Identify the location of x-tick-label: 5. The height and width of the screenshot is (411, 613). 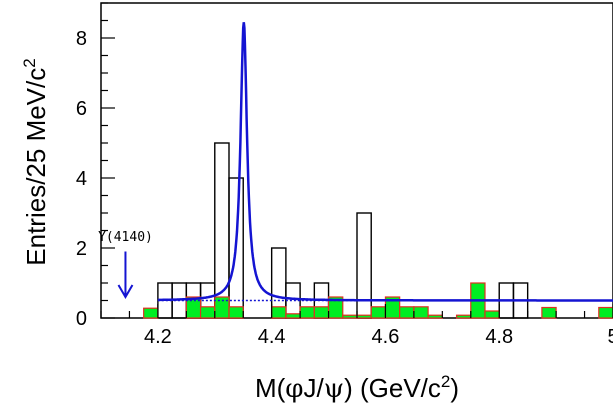
(610, 337).